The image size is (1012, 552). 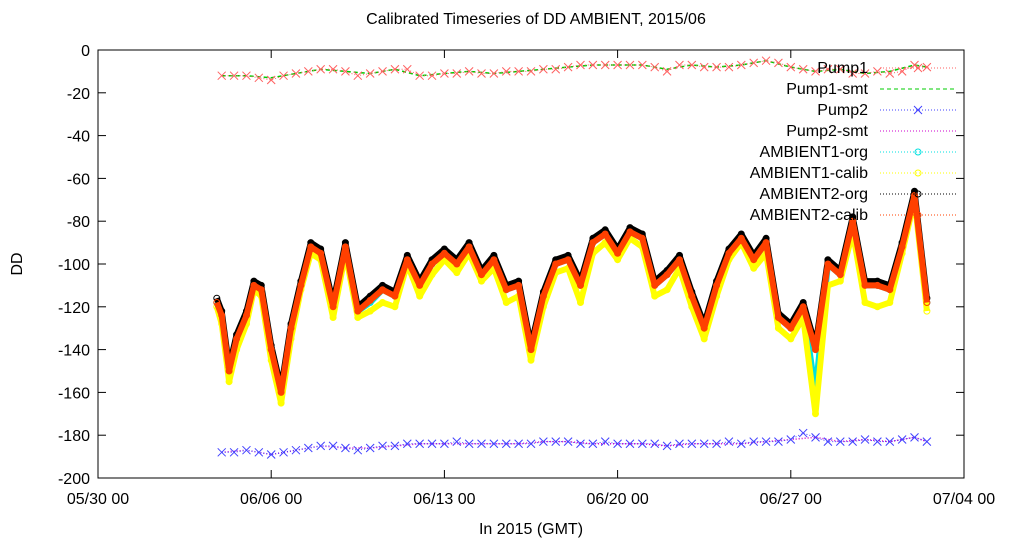 What do you see at coordinates (74, 479) in the screenshot?
I see `y-tick-label: -200` at bounding box center [74, 479].